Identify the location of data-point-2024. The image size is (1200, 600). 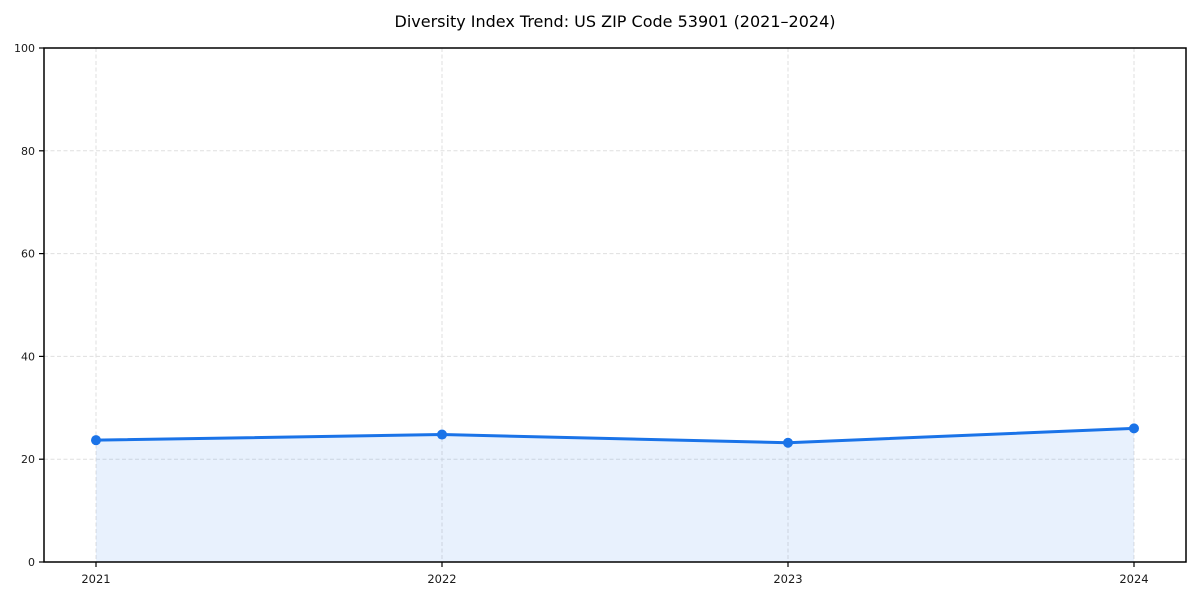
(1134, 428).